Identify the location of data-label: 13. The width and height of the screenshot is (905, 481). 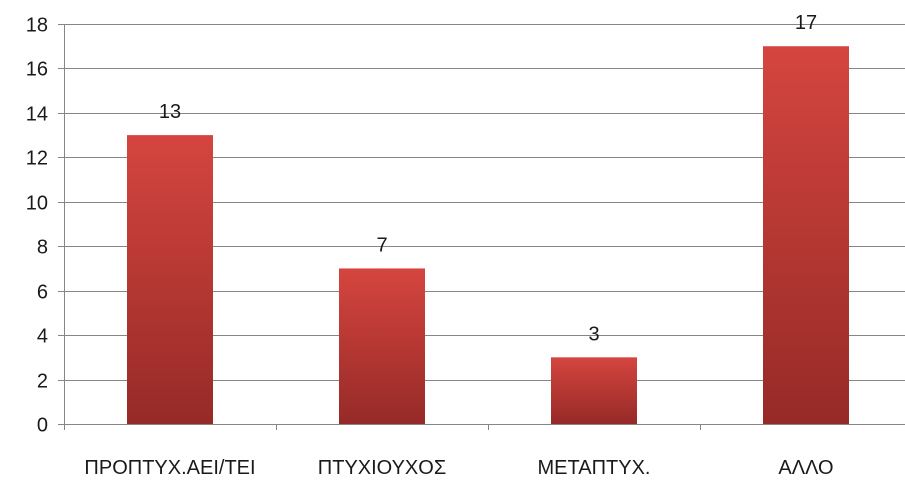
(170, 112).